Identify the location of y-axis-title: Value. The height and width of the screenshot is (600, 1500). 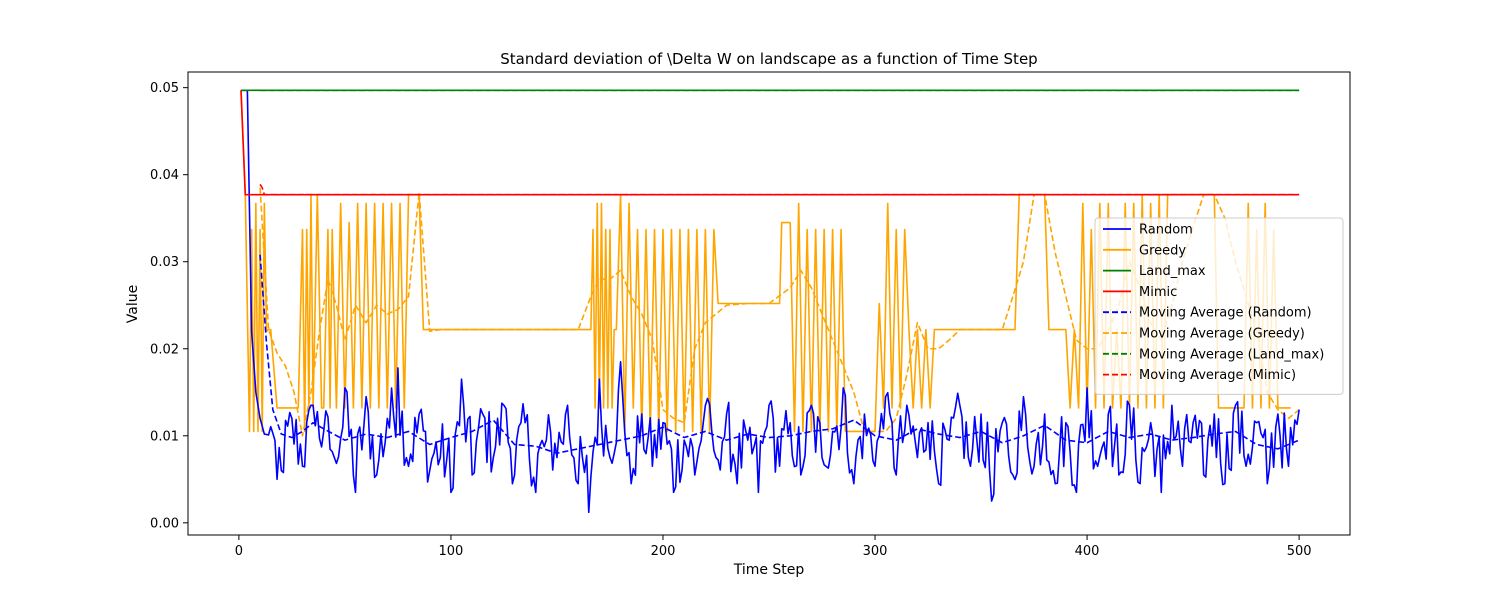
(133, 304).